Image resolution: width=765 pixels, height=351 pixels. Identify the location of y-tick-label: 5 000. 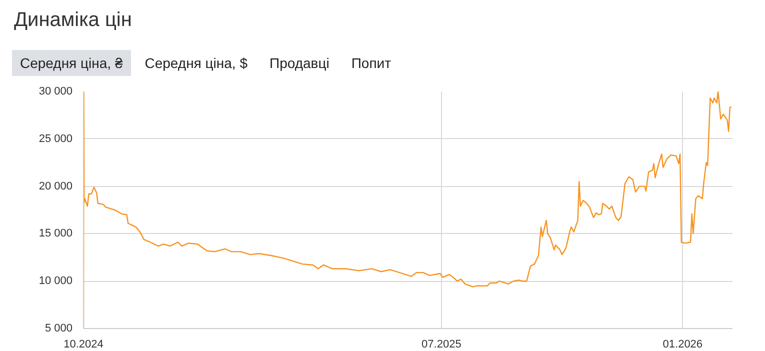
(58, 328).